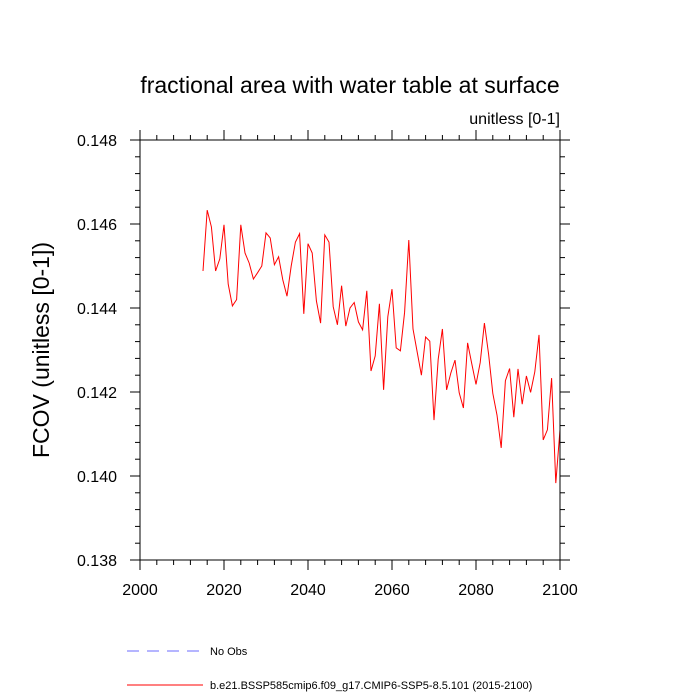 Image resolution: width=700 pixels, height=700 pixels. I want to click on y-tick-label: 0.146, so click(97, 225).